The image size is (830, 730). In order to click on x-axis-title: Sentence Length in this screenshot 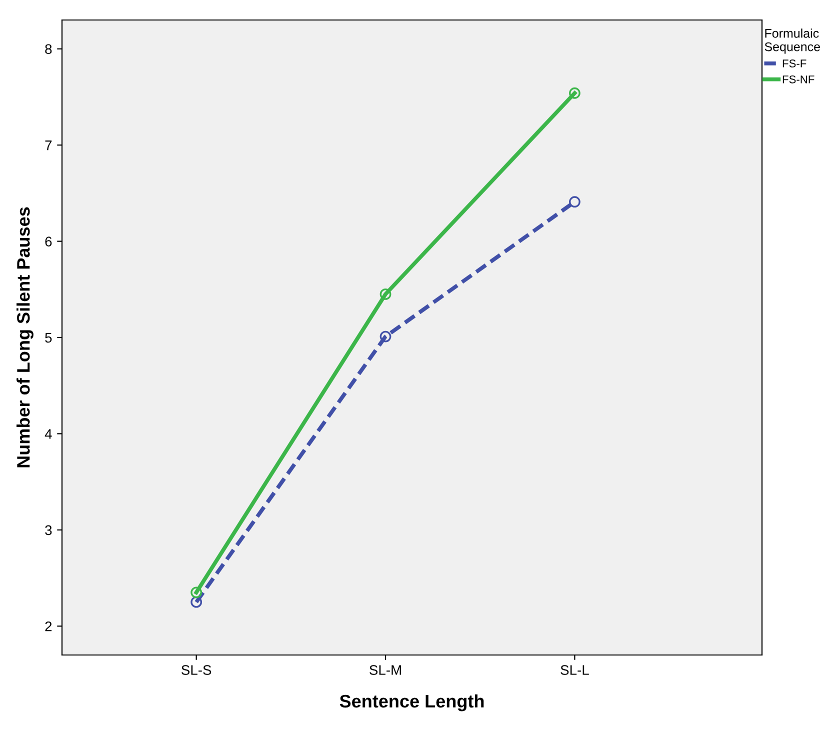, I will do `click(412, 703)`.